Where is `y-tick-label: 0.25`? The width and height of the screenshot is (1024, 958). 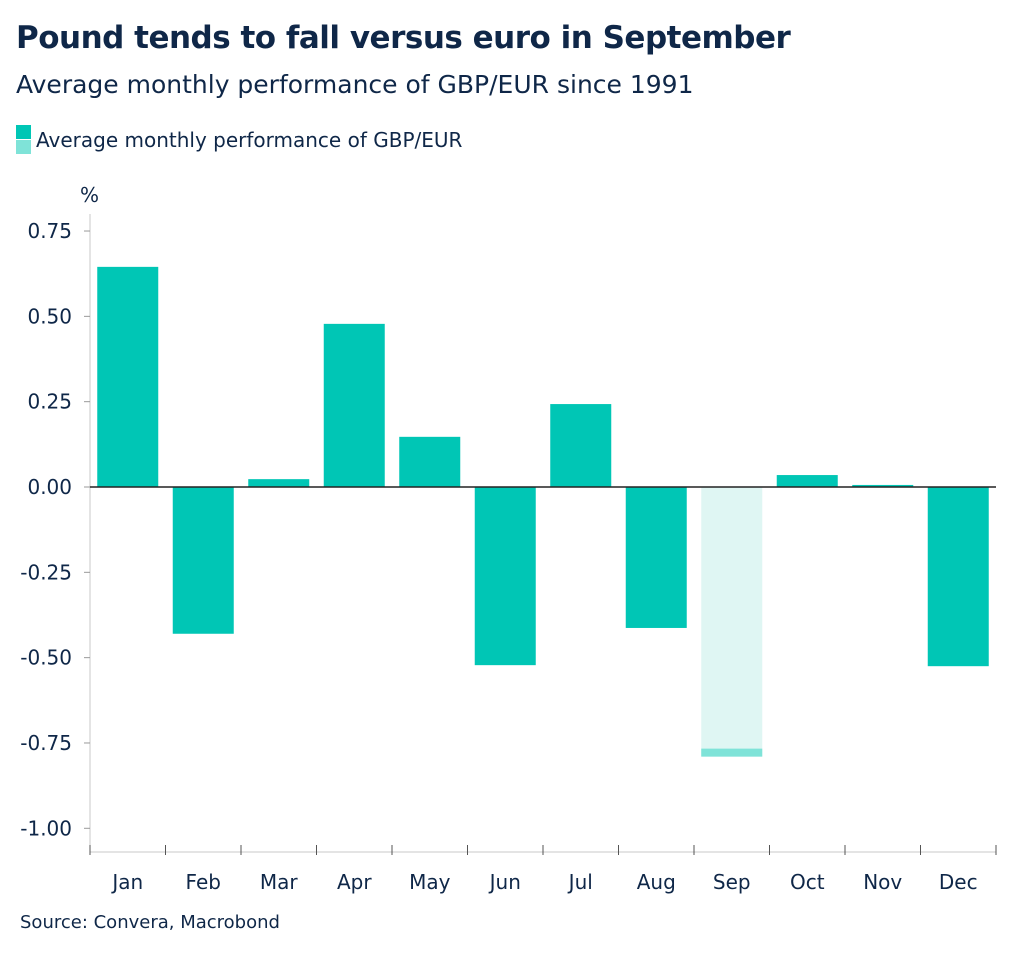 y-tick-label: 0.25 is located at coordinates (49, 402).